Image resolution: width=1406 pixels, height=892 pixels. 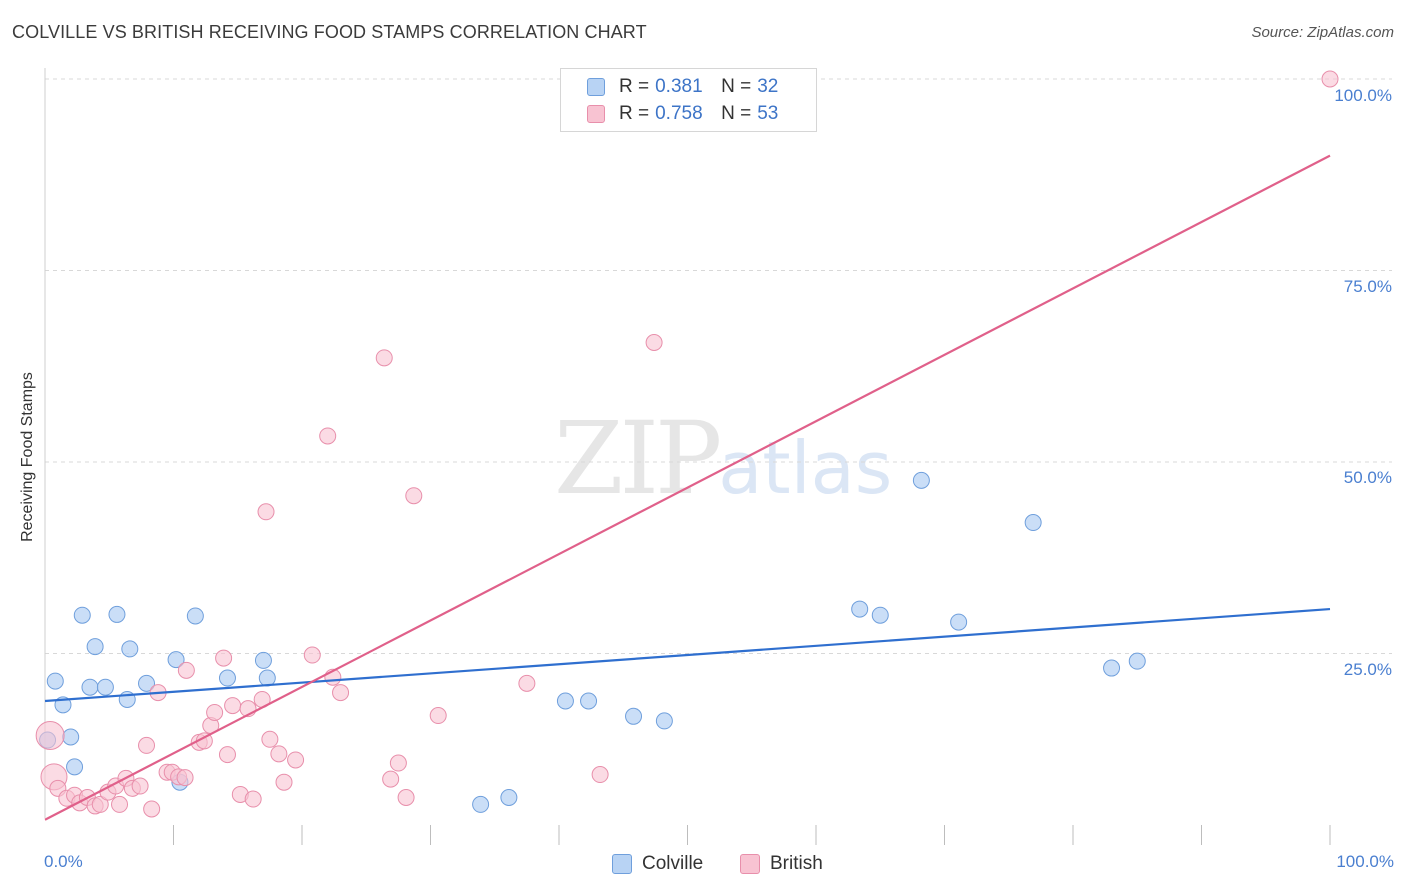 What do you see at coordinates (1365, 861) in the screenshot?
I see `x-tick-label-max: 100.0%` at bounding box center [1365, 861].